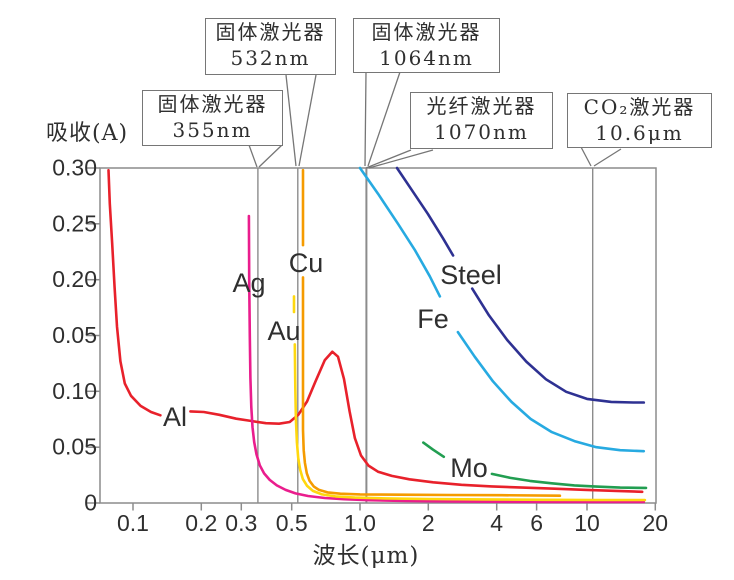 The width and height of the screenshot is (734, 580). Describe the element at coordinates (292, 523) in the screenshot. I see `x-tick-label: 0.5` at that location.